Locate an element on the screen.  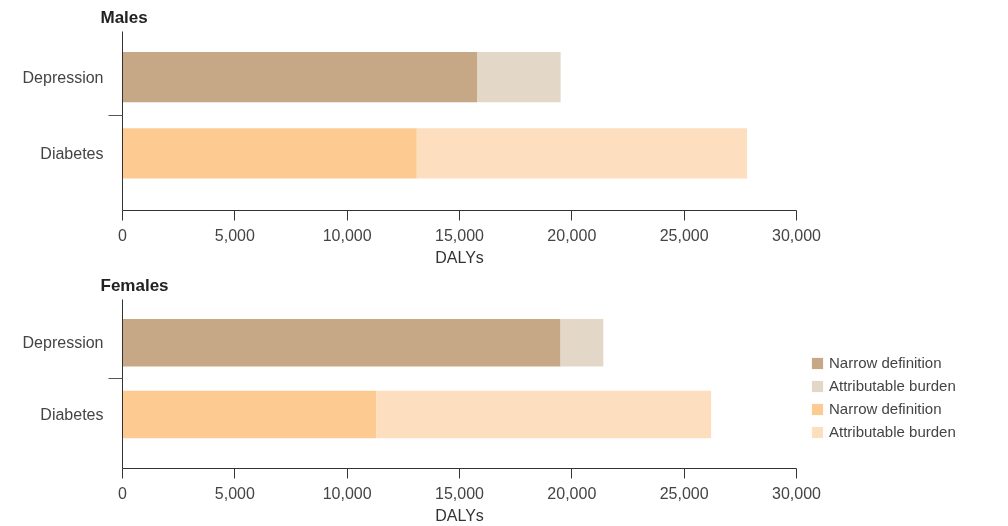
chart-title: Males is located at coordinates (124, 17).